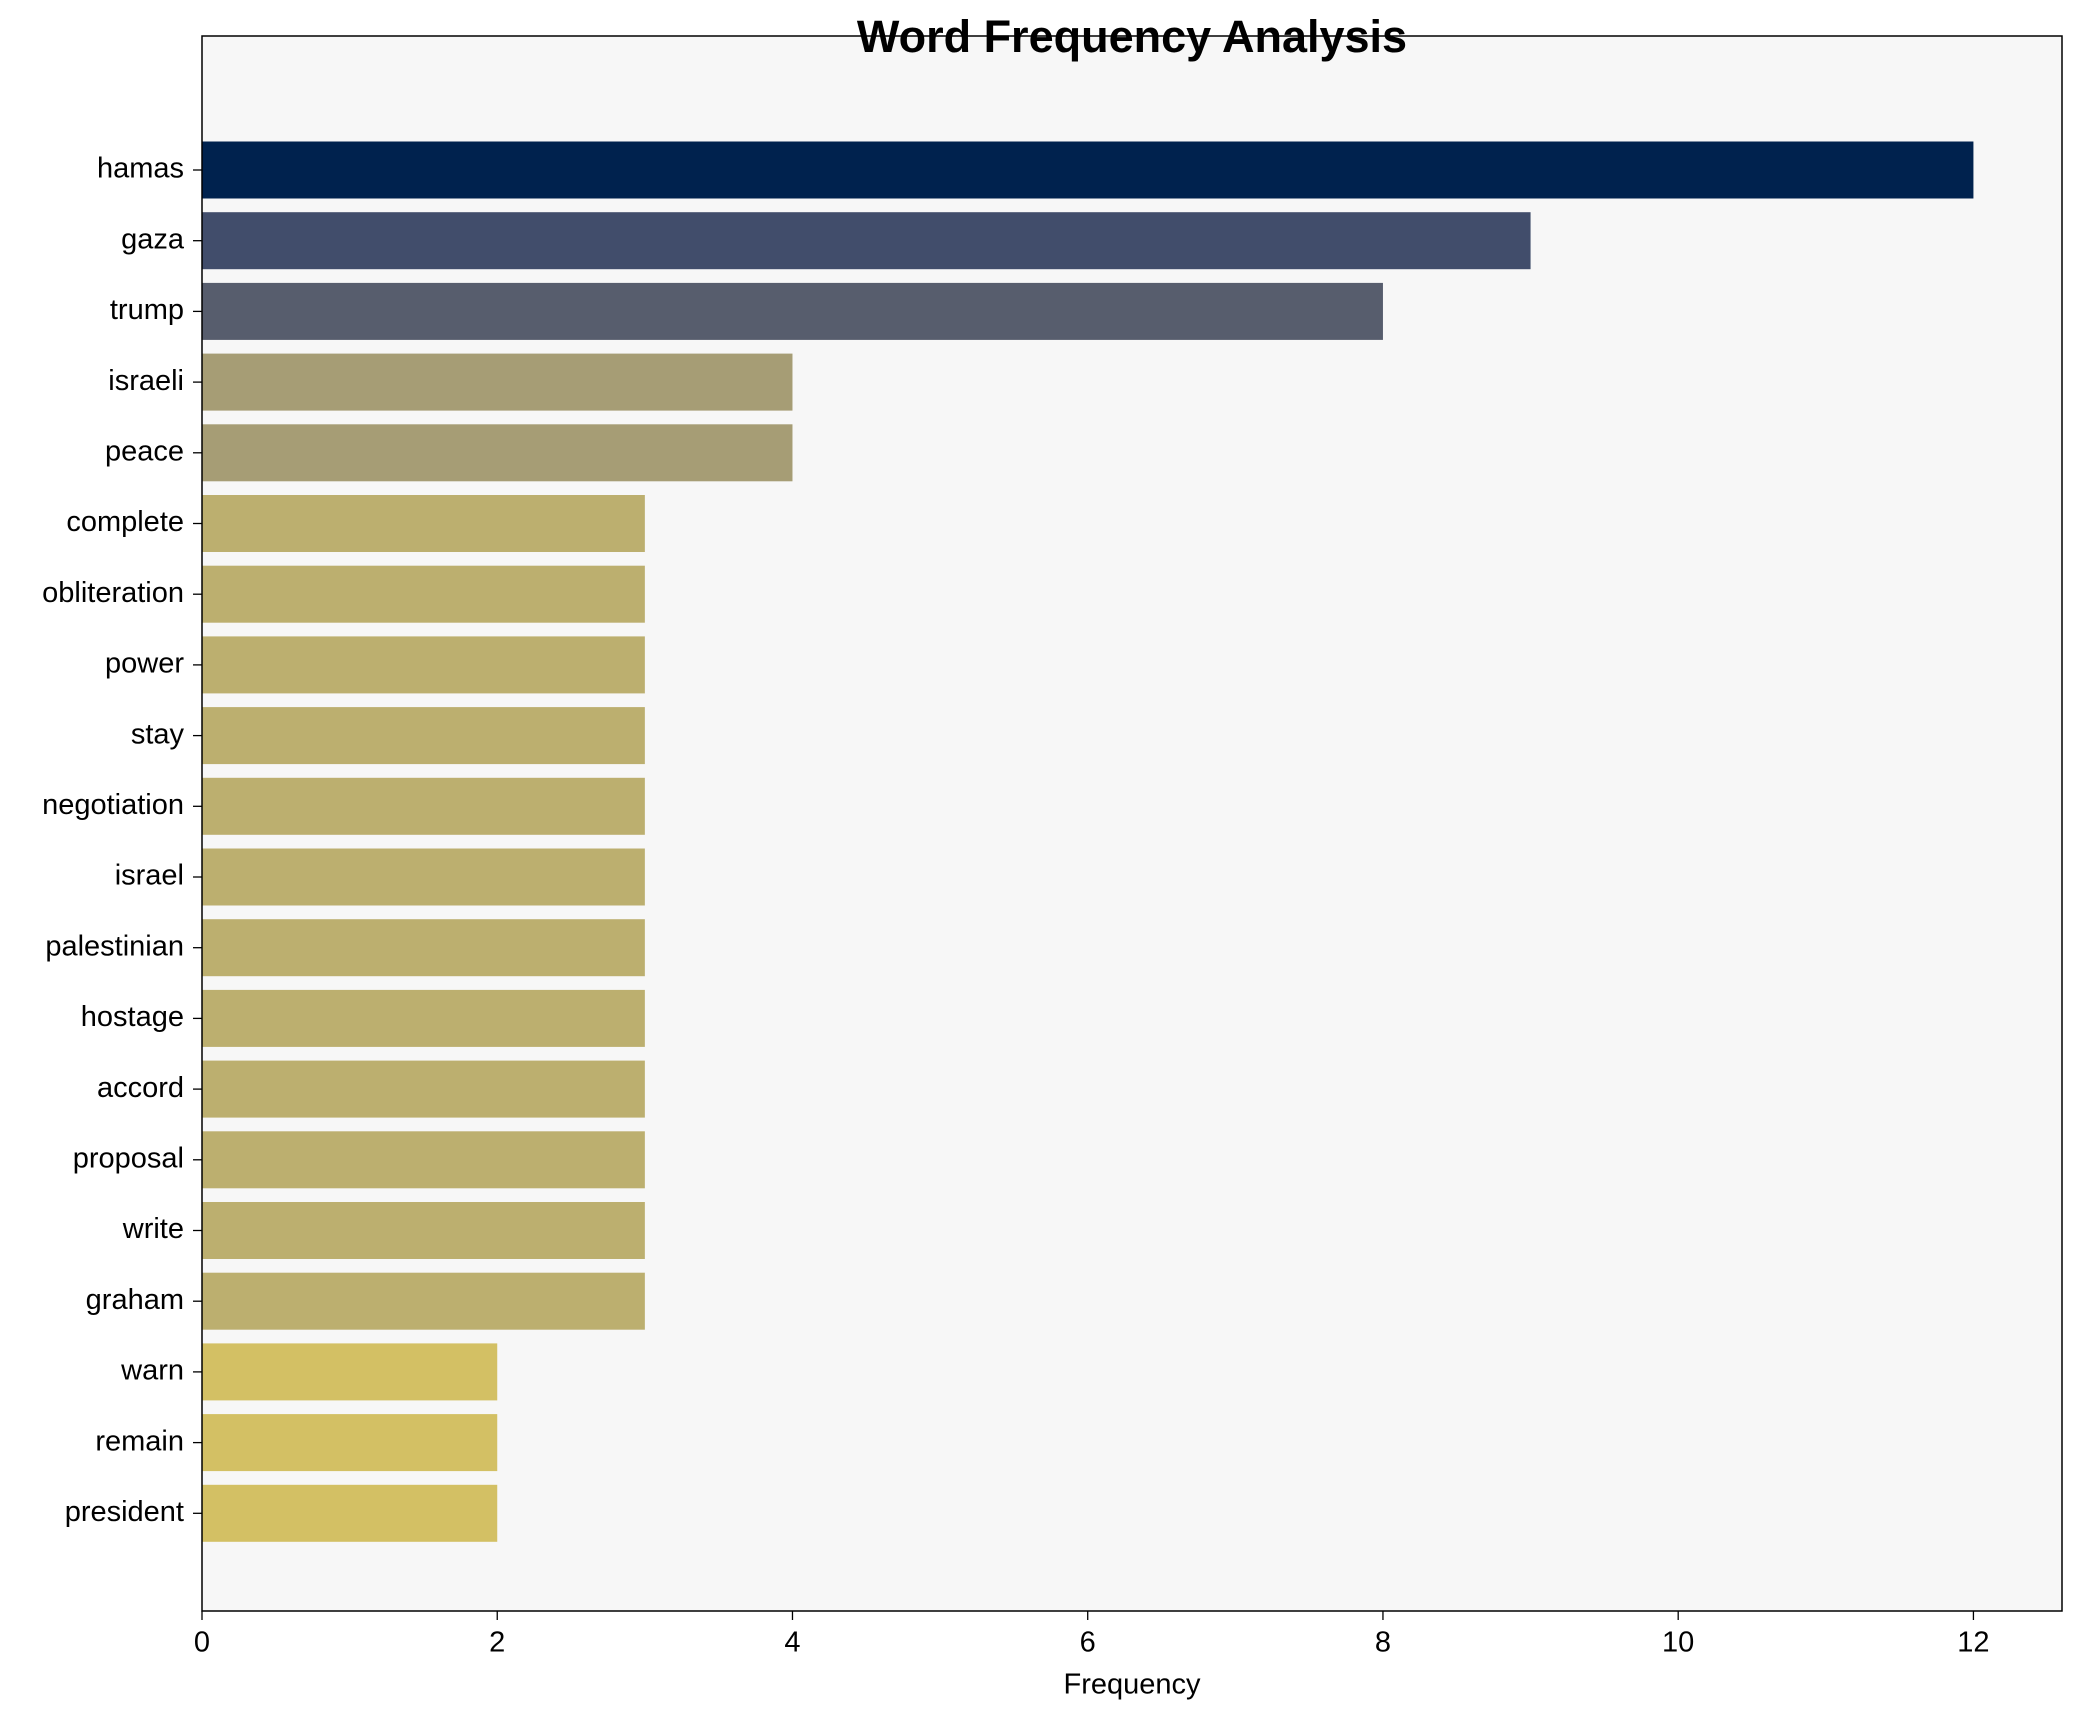  I want to click on y-tick-label: israel, so click(149, 876).